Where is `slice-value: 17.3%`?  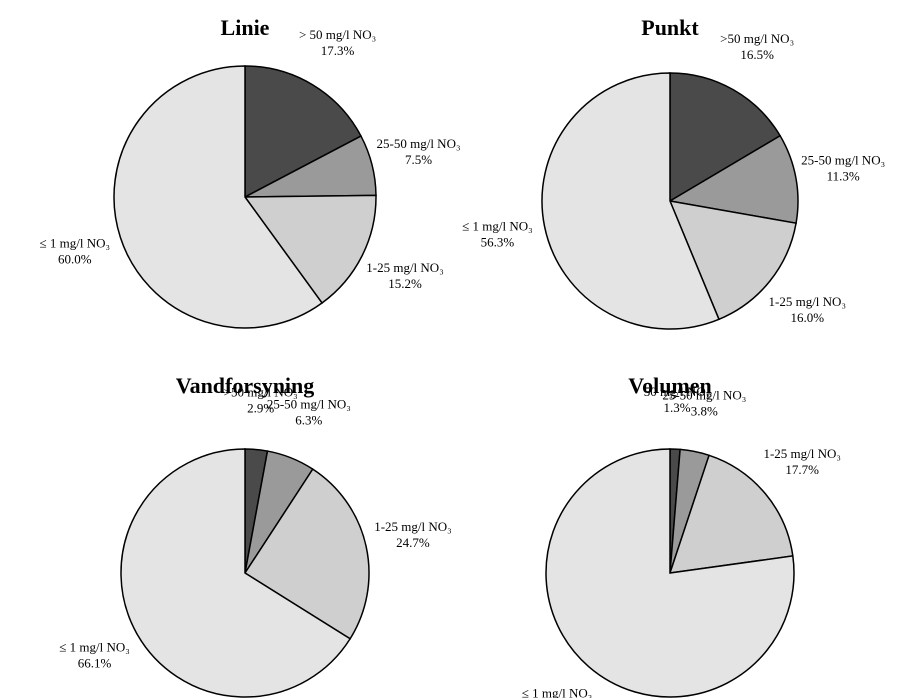 slice-value: 17.3% is located at coordinates (338, 50).